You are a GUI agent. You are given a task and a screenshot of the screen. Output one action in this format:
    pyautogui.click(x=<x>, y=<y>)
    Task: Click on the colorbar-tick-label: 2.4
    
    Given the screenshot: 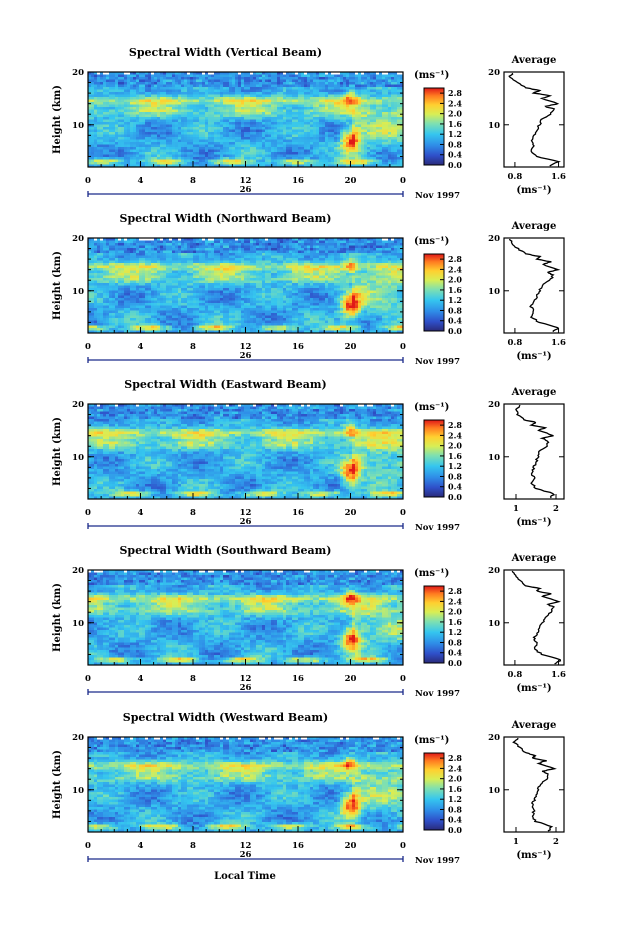 What is the action you would take?
    pyautogui.click(x=455, y=269)
    